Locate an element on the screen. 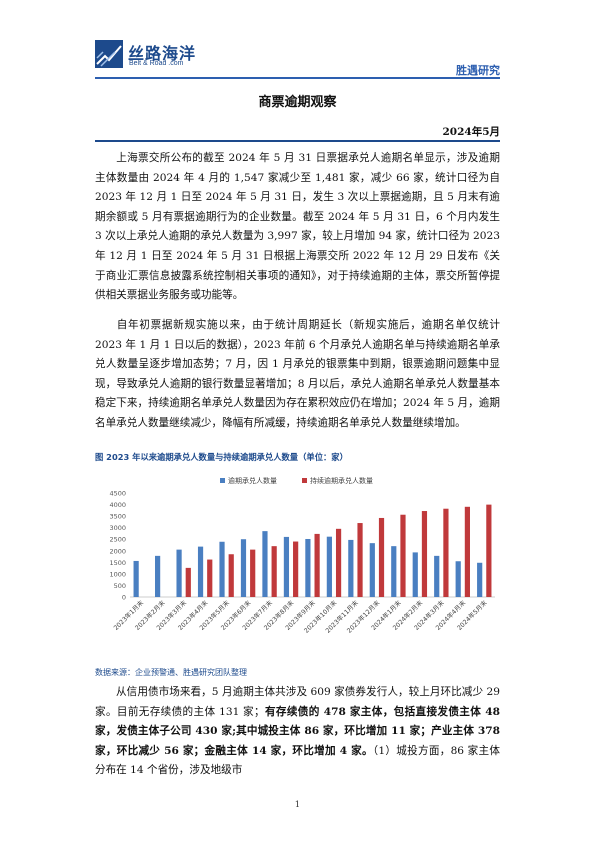 This screenshot has width=595, height=842. document-title: 商票逾期观察 is located at coordinates (297, 102).